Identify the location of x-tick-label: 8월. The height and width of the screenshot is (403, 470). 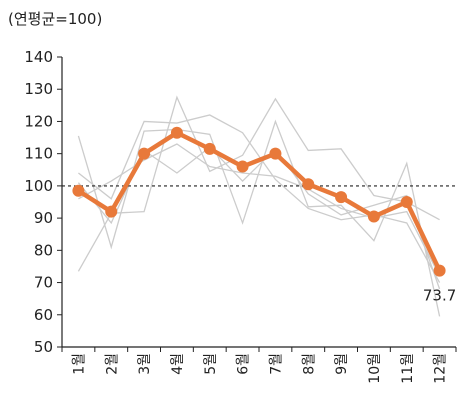
(309, 364).